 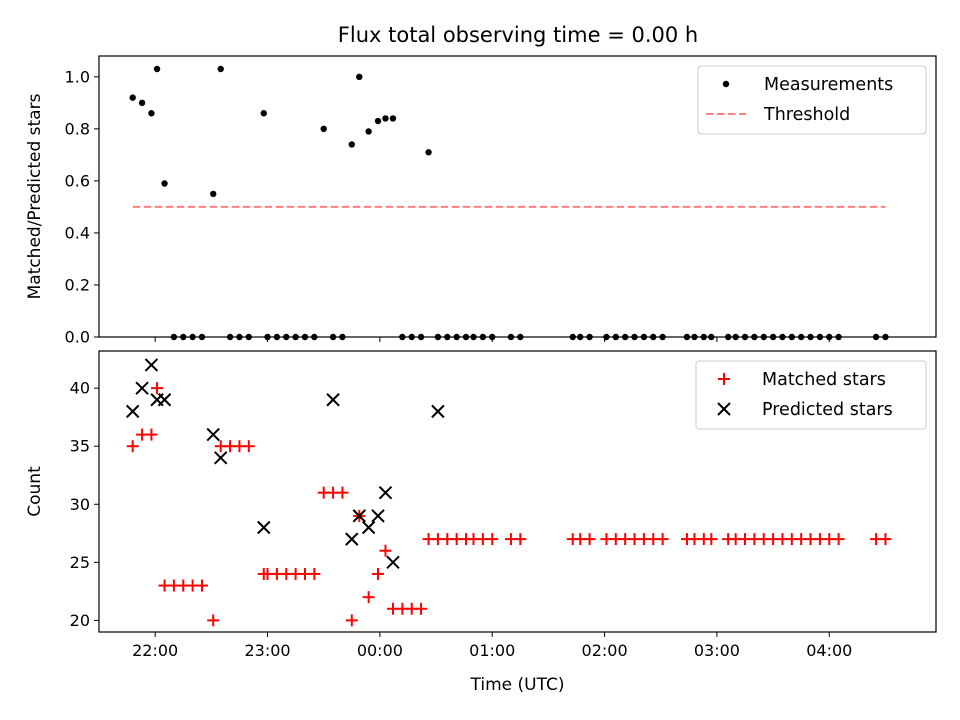 I want to click on legend-label: Measurements, so click(x=828, y=85).